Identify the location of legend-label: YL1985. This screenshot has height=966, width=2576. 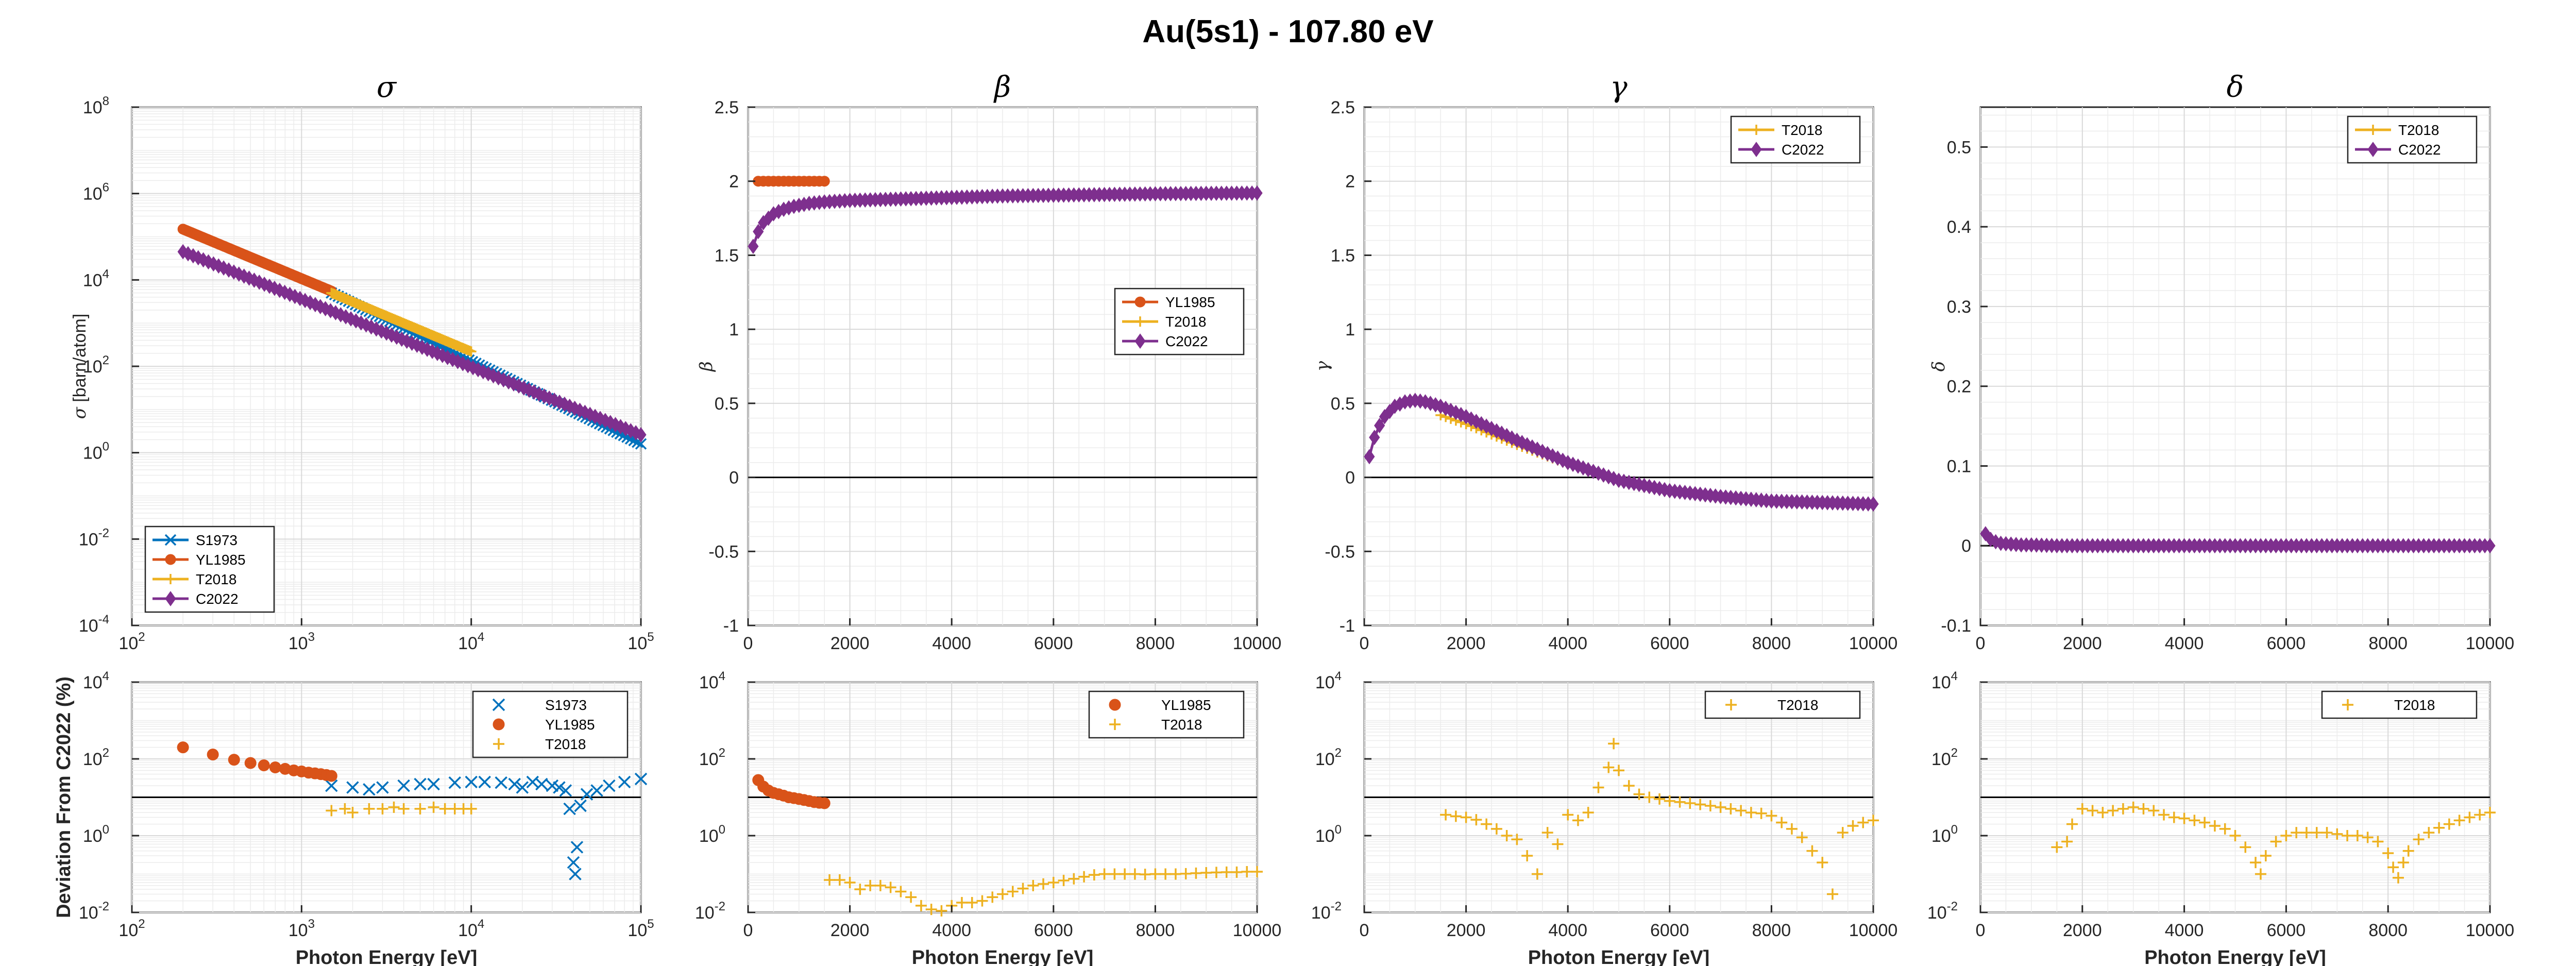
(570, 725).